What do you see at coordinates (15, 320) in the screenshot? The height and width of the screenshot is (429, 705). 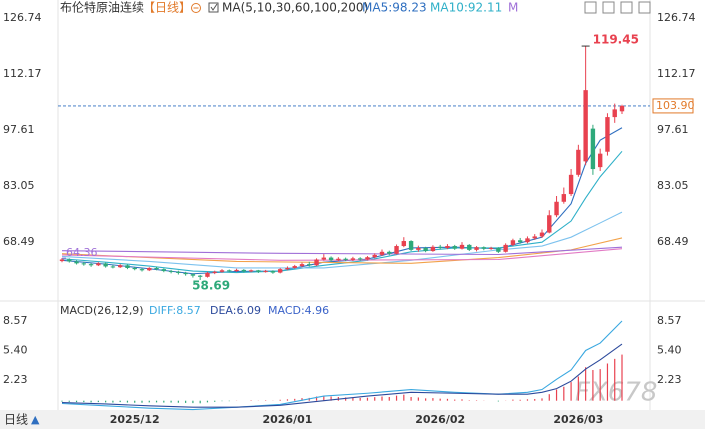 I see `y-tick-label: 8.57` at bounding box center [15, 320].